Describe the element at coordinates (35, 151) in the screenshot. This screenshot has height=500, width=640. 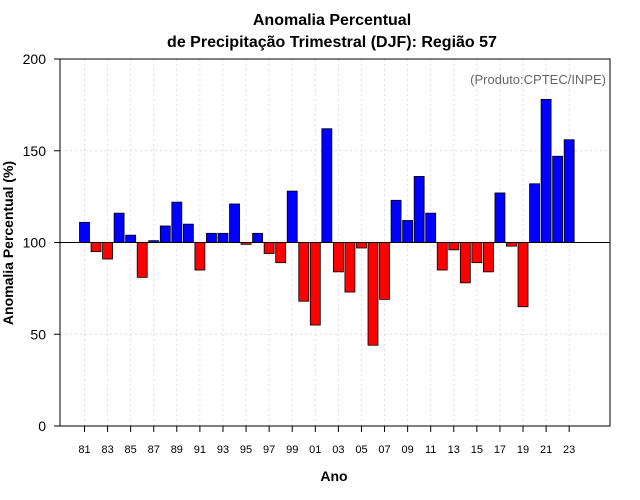
I see `y-tick-label: 150` at that location.